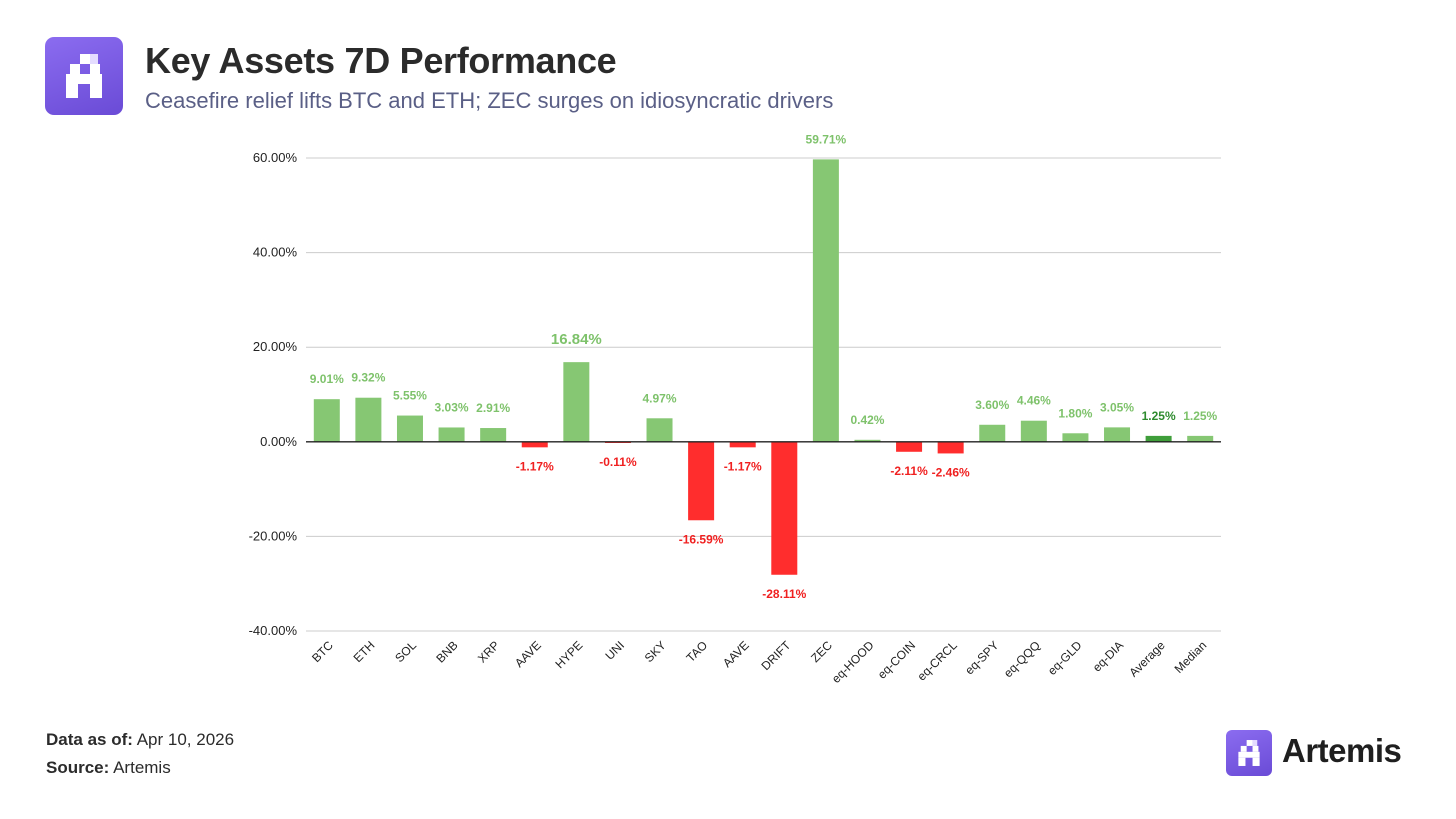 This screenshot has height=819, width=1456. What do you see at coordinates (275, 346) in the screenshot?
I see `y-tick-label: 20.00%` at bounding box center [275, 346].